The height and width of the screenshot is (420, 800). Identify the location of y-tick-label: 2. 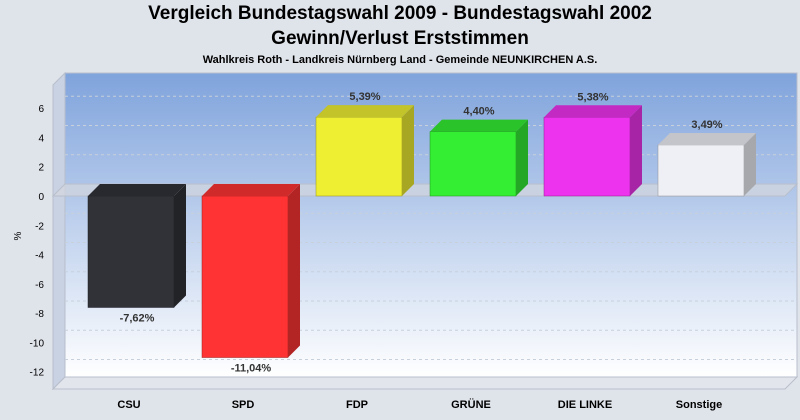
(41, 168).